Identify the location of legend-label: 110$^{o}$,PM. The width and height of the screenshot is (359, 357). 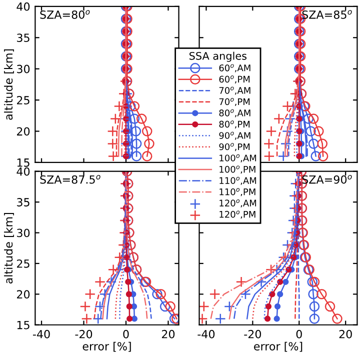
(238, 192).